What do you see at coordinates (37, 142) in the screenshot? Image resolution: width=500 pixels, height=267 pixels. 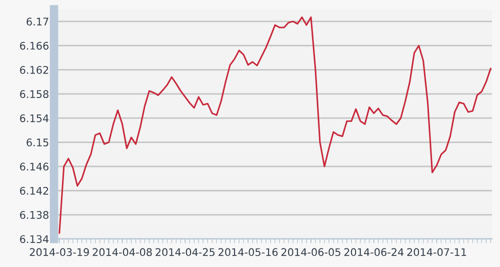 I see `y-tick-label: 6.15` at bounding box center [37, 142].